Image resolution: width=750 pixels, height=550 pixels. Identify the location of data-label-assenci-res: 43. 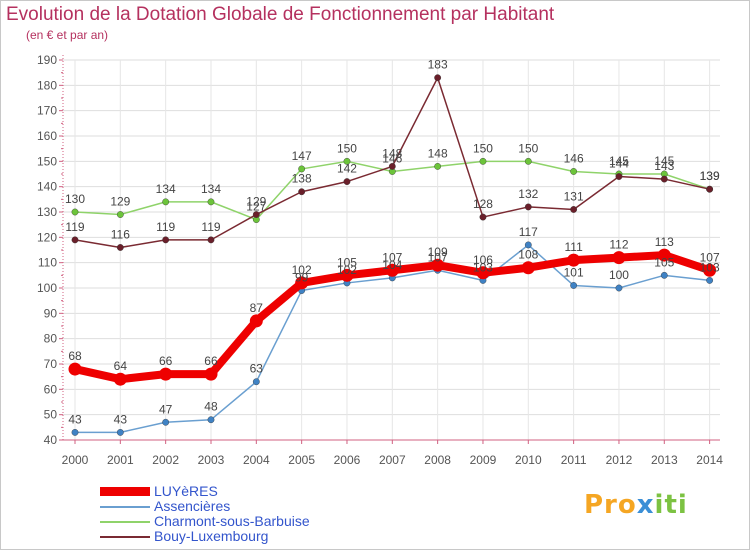
(121, 419).